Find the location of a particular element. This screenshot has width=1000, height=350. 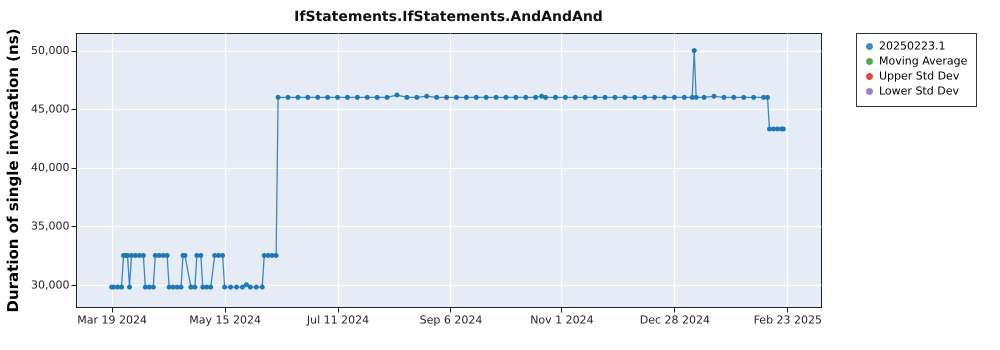

x-tick-label: Feb 23 2025 is located at coordinates (788, 320).